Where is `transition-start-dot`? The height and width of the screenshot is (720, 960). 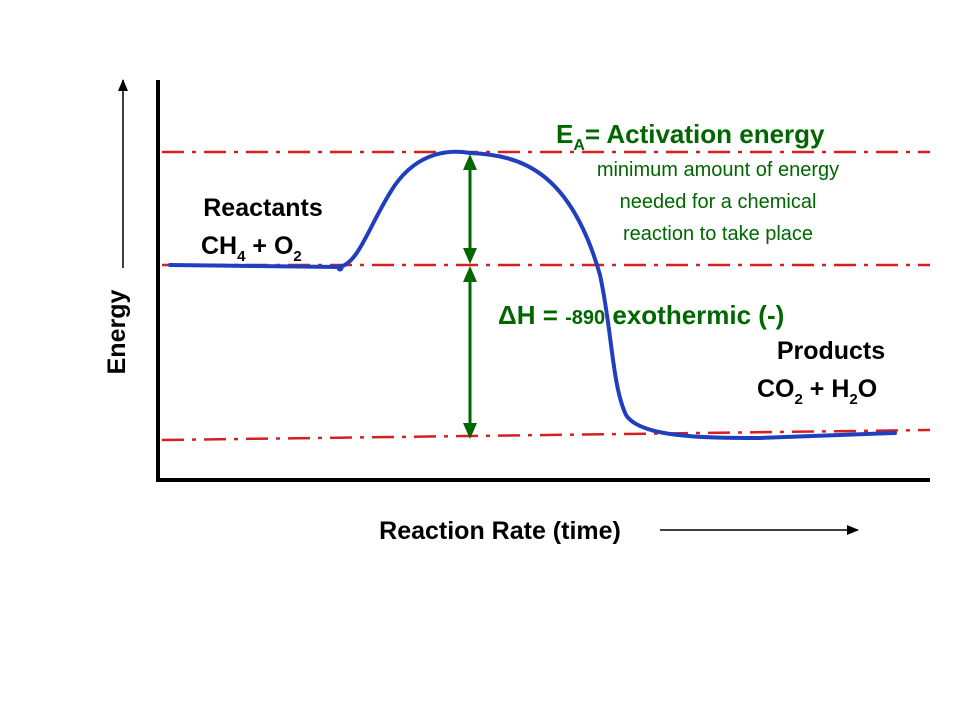 transition-start-dot is located at coordinates (340, 268).